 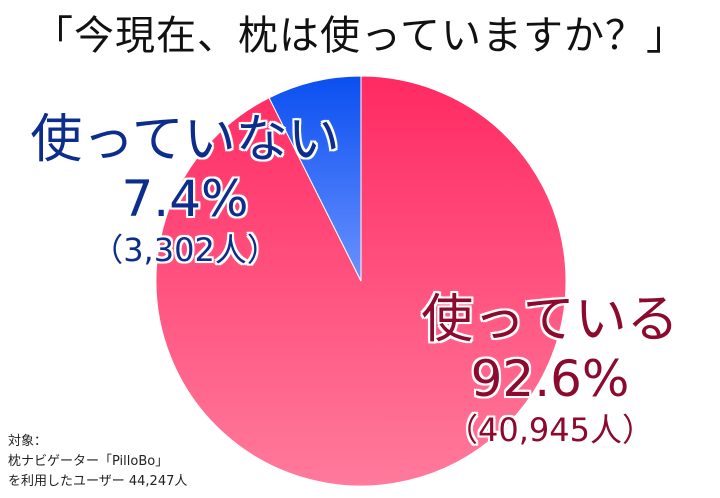 I want to click on survey-note: 対象： 枕ナビゲーター「PilloBo」 を利用したユーザー 44,247人, so click(x=97, y=462).